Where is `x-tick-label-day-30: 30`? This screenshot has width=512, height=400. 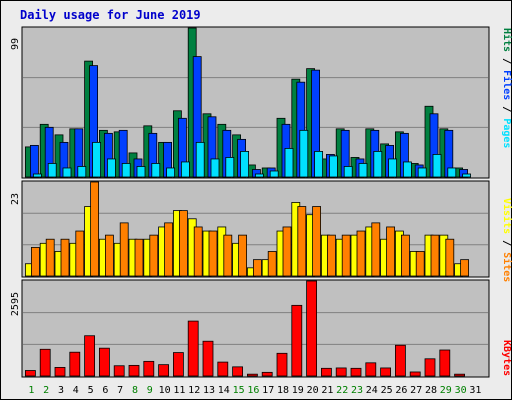 x-tick-label-day-30: 30 is located at coordinates (461, 390).